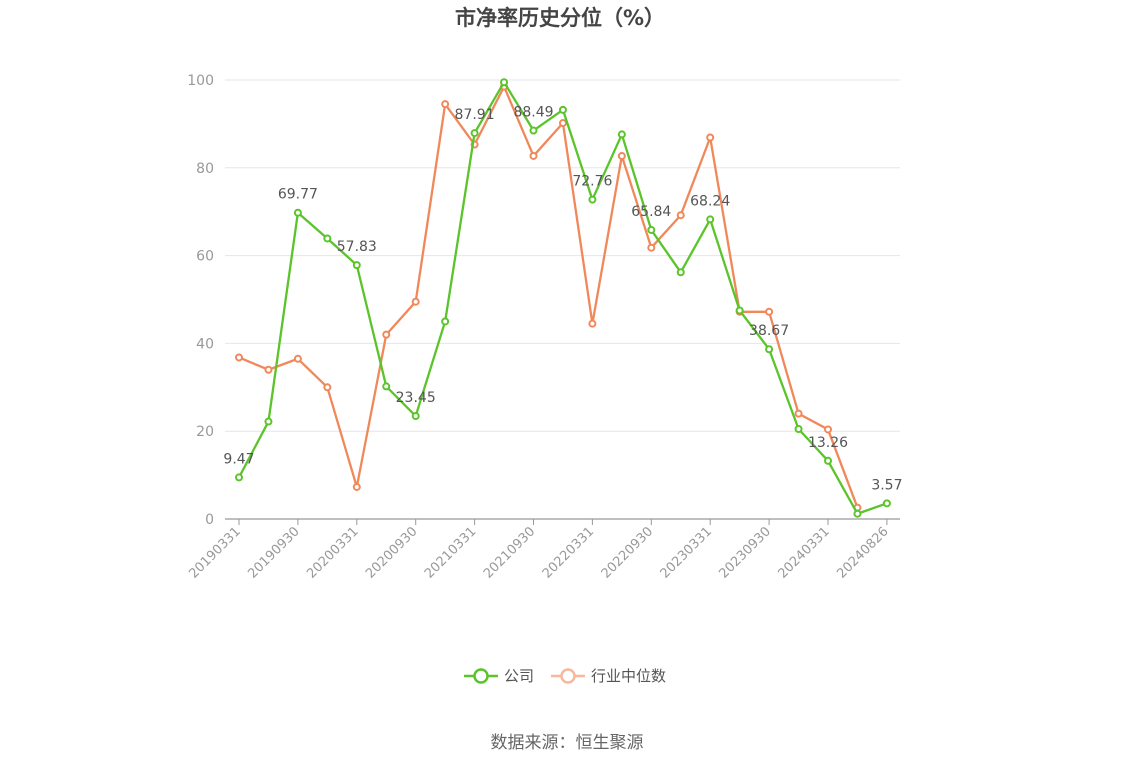 The image size is (1134, 766). I want to click on data-label: 13.26, so click(828, 443).